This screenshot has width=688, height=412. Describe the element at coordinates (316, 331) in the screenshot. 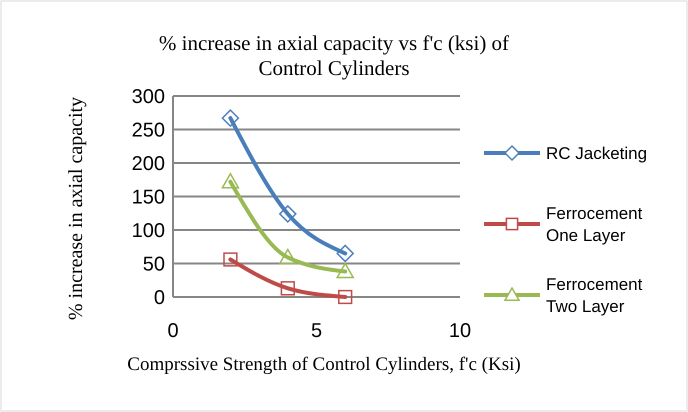

I see `x-tick-label: 5` at that location.